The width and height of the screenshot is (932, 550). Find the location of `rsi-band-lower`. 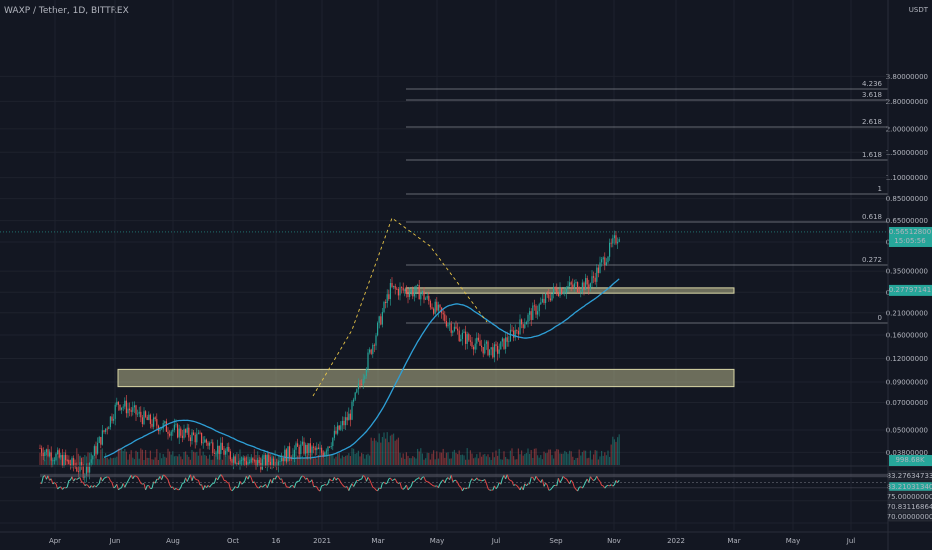

rsi-band-lower is located at coordinates (464, 488).